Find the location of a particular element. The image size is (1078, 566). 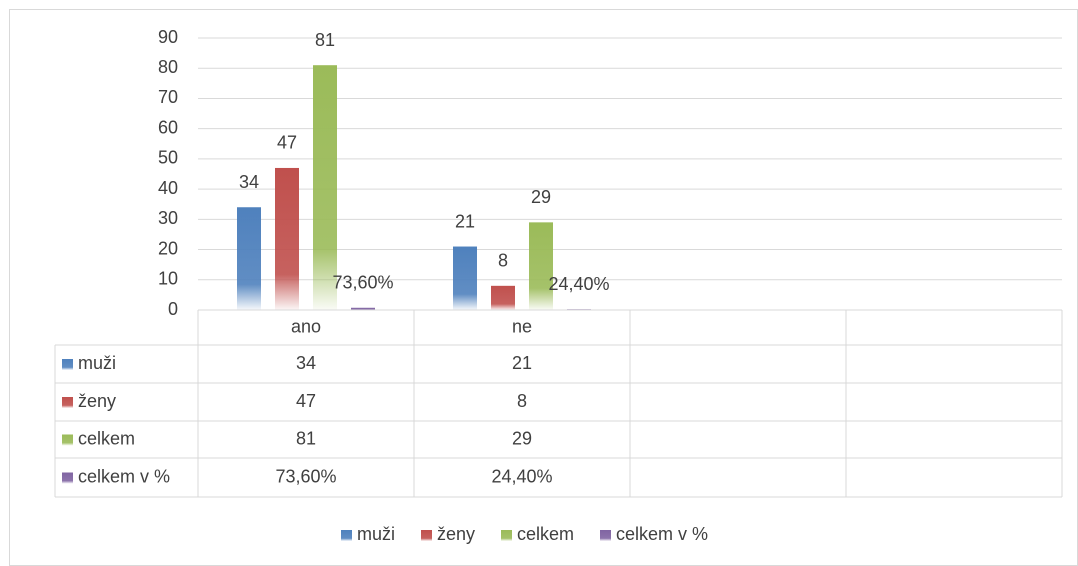

legend-label: celkem is located at coordinates (545, 534).